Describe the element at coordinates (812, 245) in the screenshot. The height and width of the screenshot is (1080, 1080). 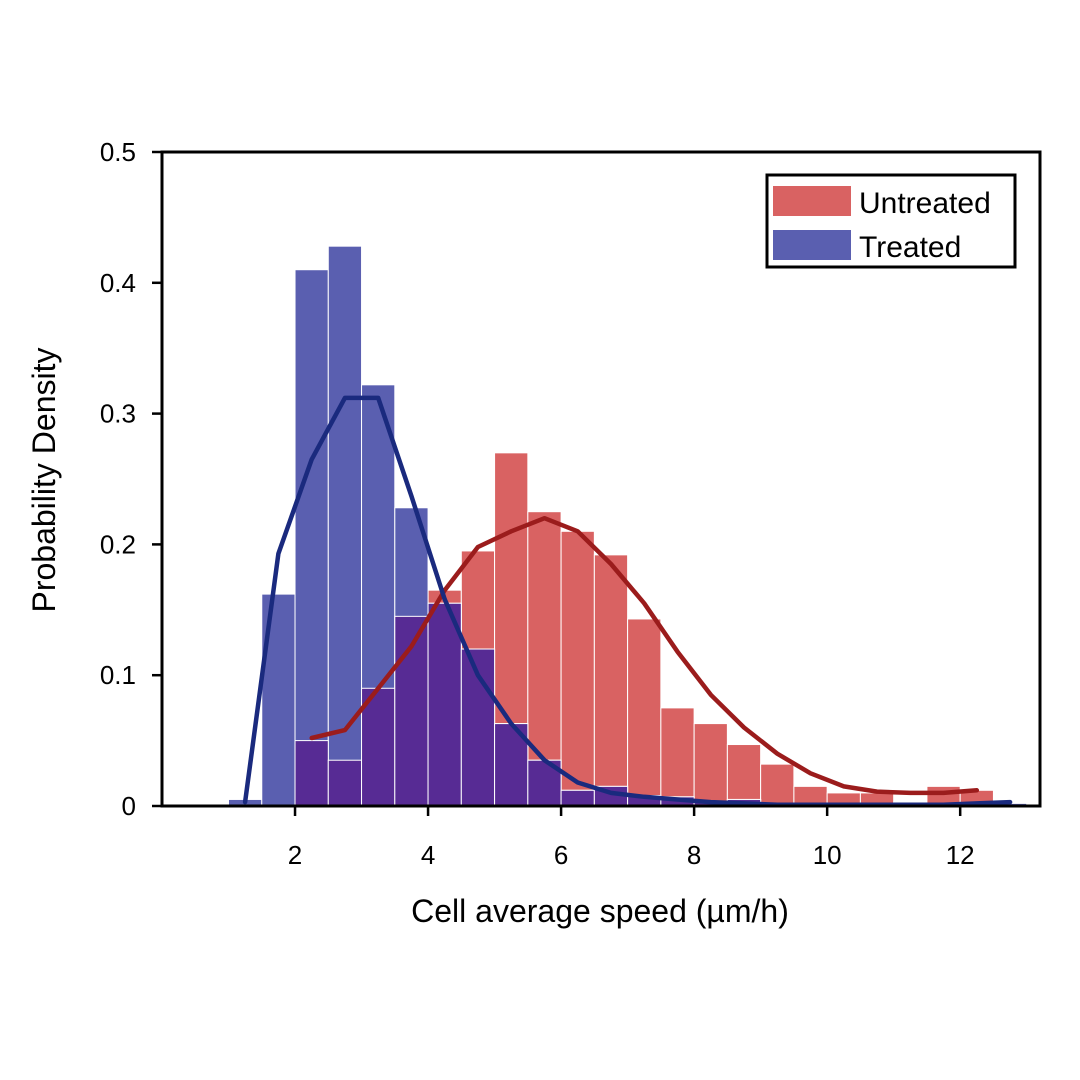
I see `legend-swatch-treated` at that location.